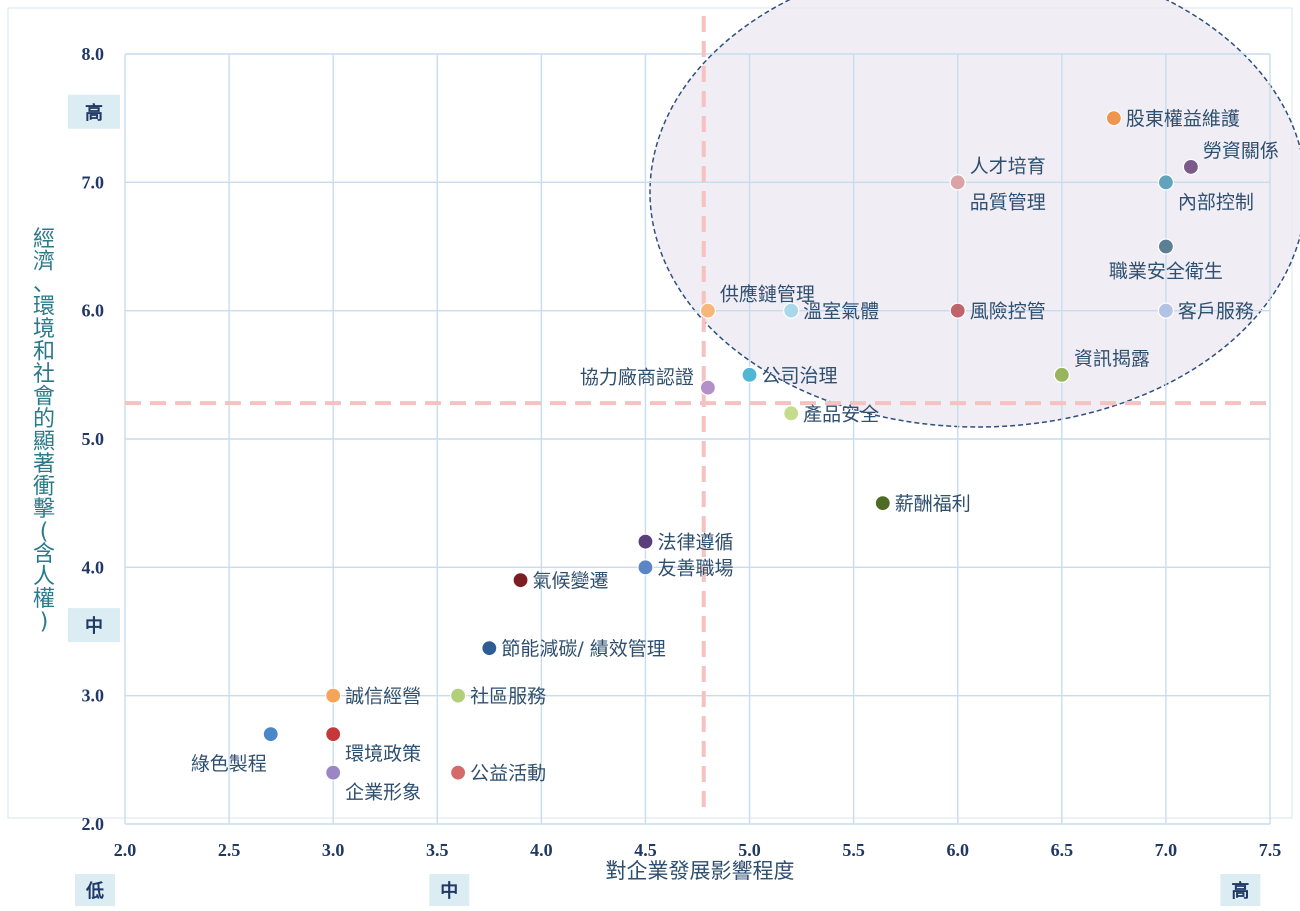 Image resolution: width=1300 pixels, height=911 pixels. Describe the element at coordinates (1008, 166) in the screenshot. I see `point-label-2: 人才培育` at that location.